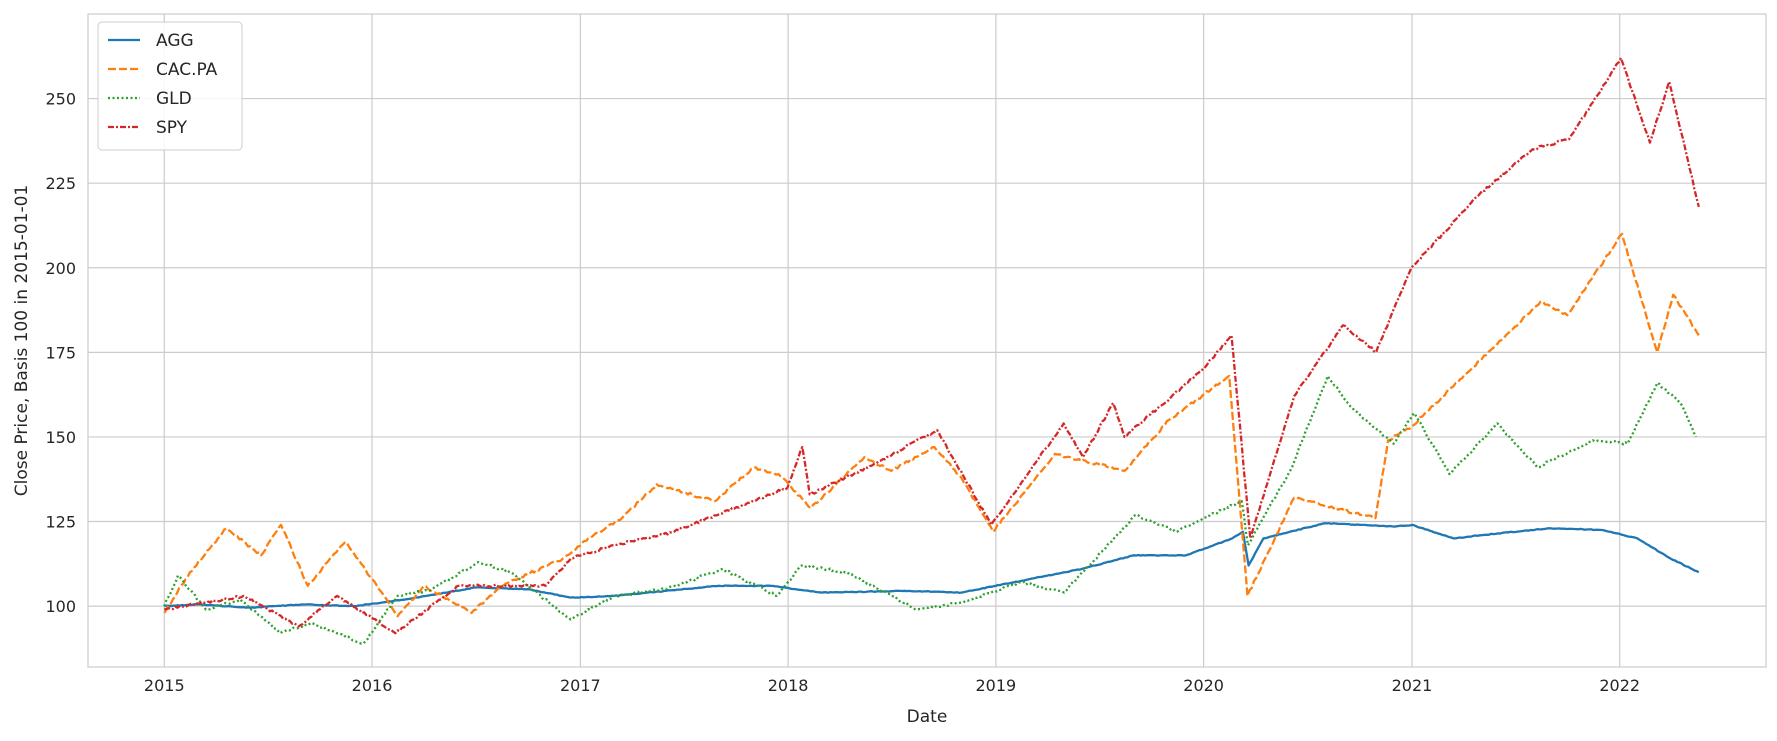  I want to click on legend-label: GLD, so click(174, 99).